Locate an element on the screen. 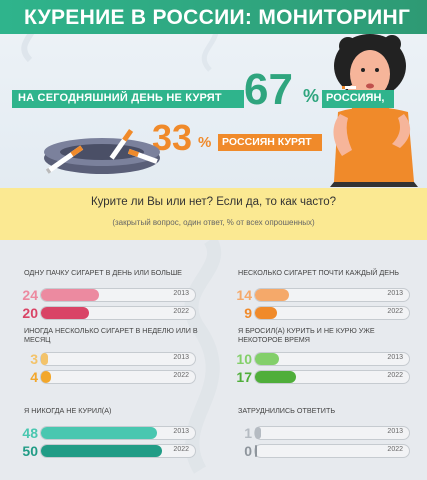  ashtray-illustration is located at coordinates (102, 151).